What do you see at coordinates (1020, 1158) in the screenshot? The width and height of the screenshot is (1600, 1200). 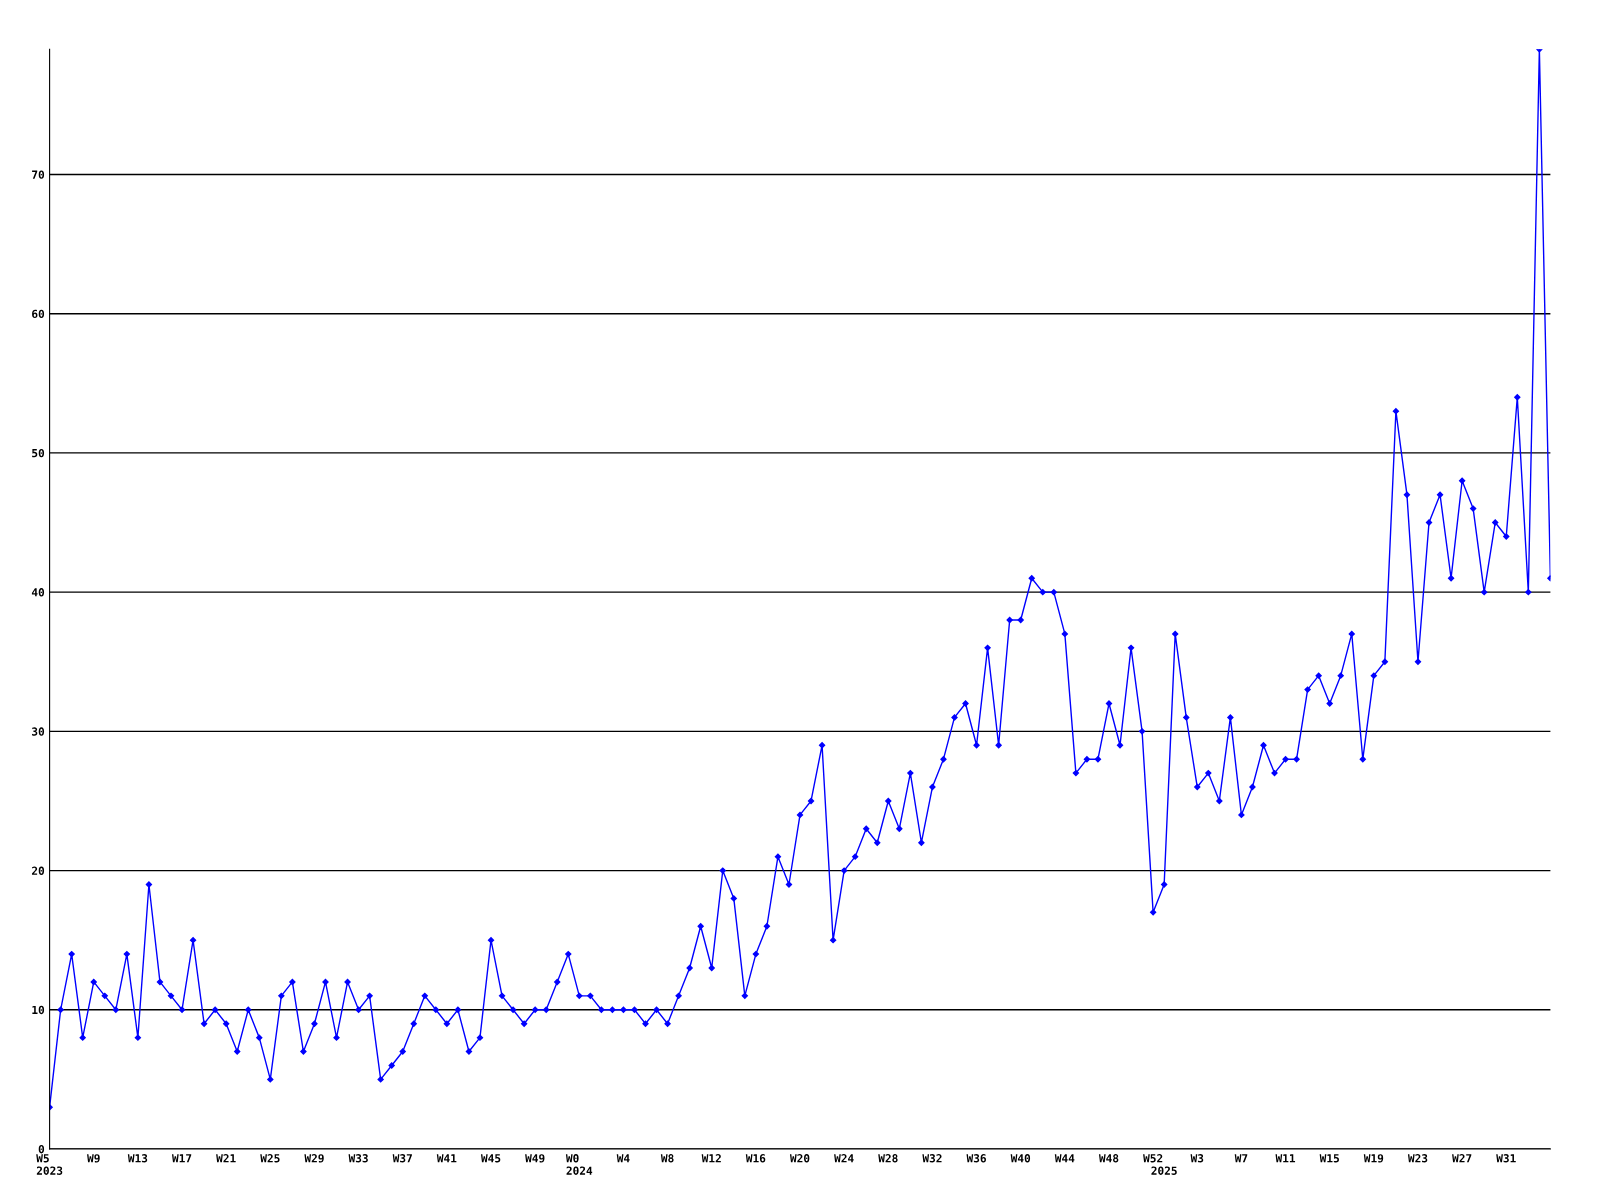 I see `x-tick-label: W40` at bounding box center [1020, 1158].